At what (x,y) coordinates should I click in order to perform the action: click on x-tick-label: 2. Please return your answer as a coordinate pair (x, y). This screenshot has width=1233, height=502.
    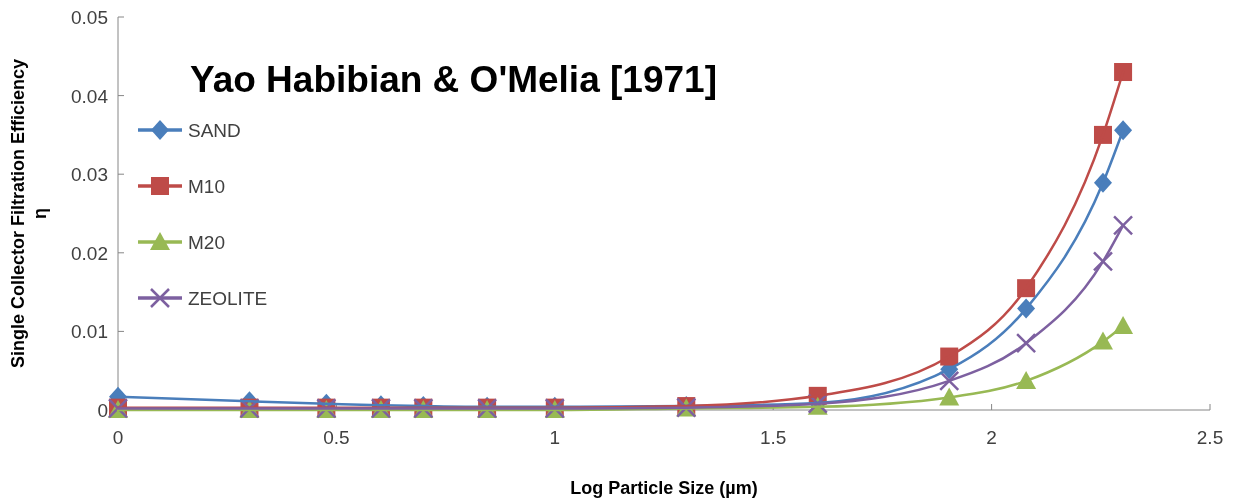
    Looking at the image, I should click on (991, 437).